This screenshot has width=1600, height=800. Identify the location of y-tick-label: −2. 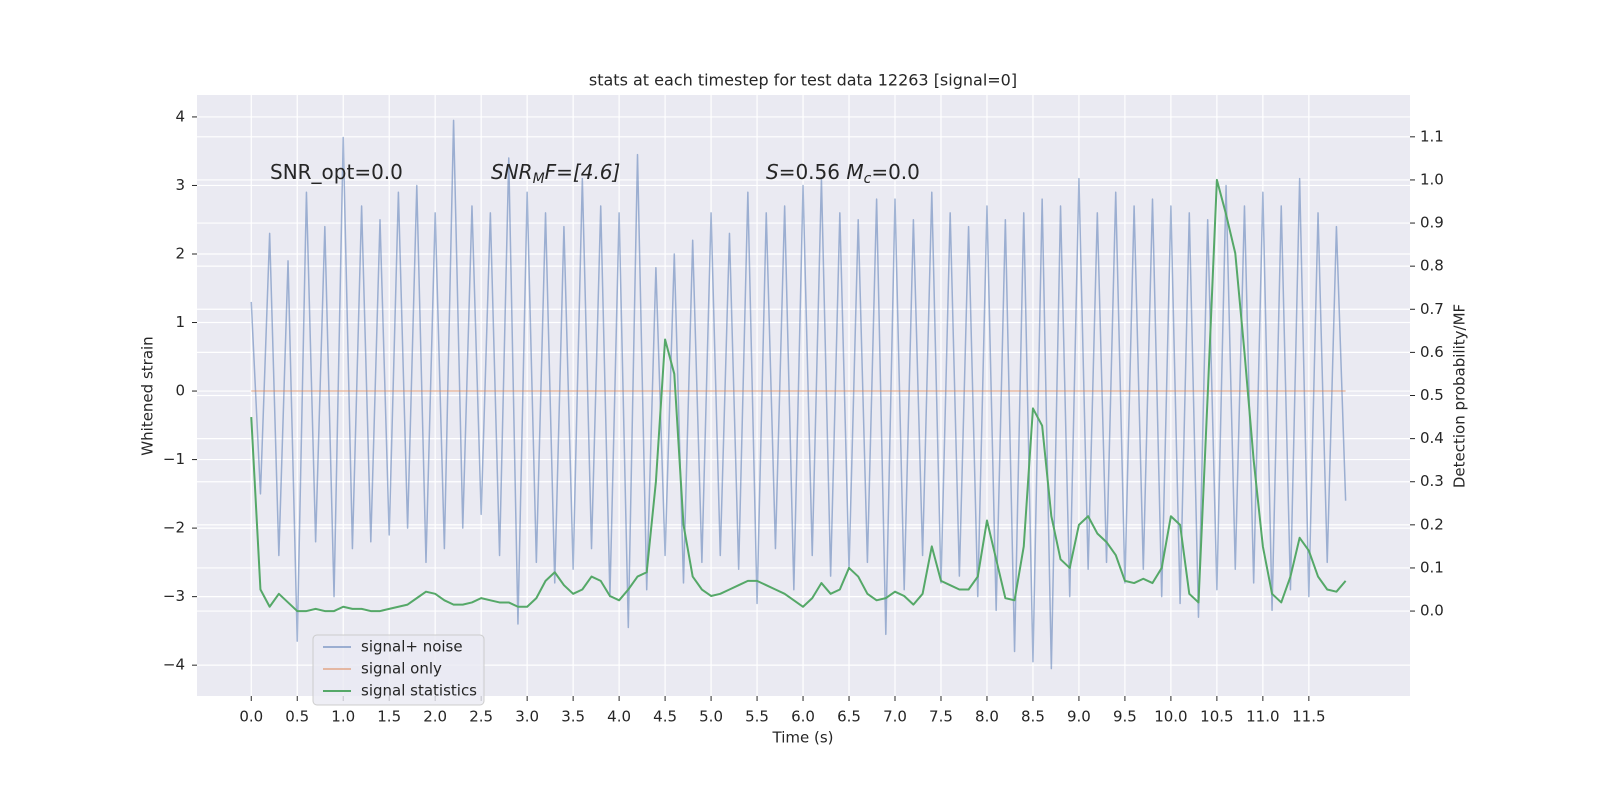
(174, 528).